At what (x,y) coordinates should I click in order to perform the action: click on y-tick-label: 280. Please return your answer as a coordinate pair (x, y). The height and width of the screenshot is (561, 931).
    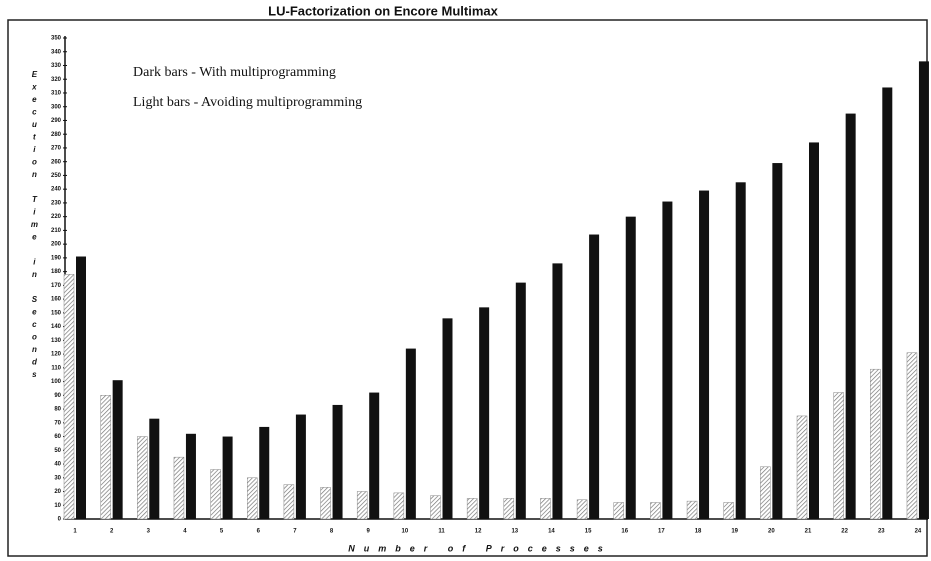
    Looking at the image, I should click on (56, 135).